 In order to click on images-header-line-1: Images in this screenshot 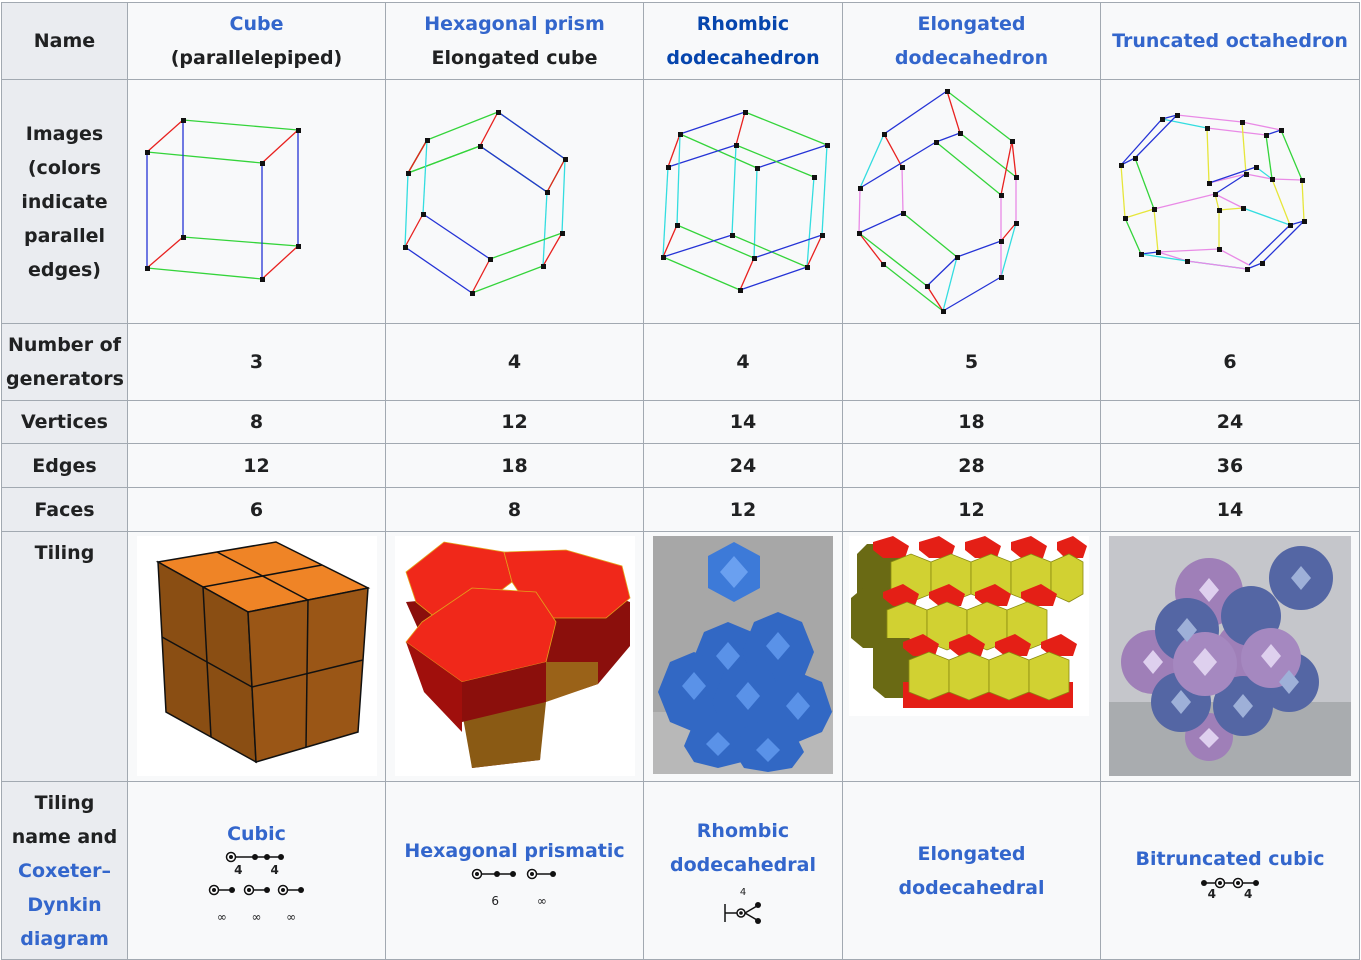, I will do `click(64, 133)`.